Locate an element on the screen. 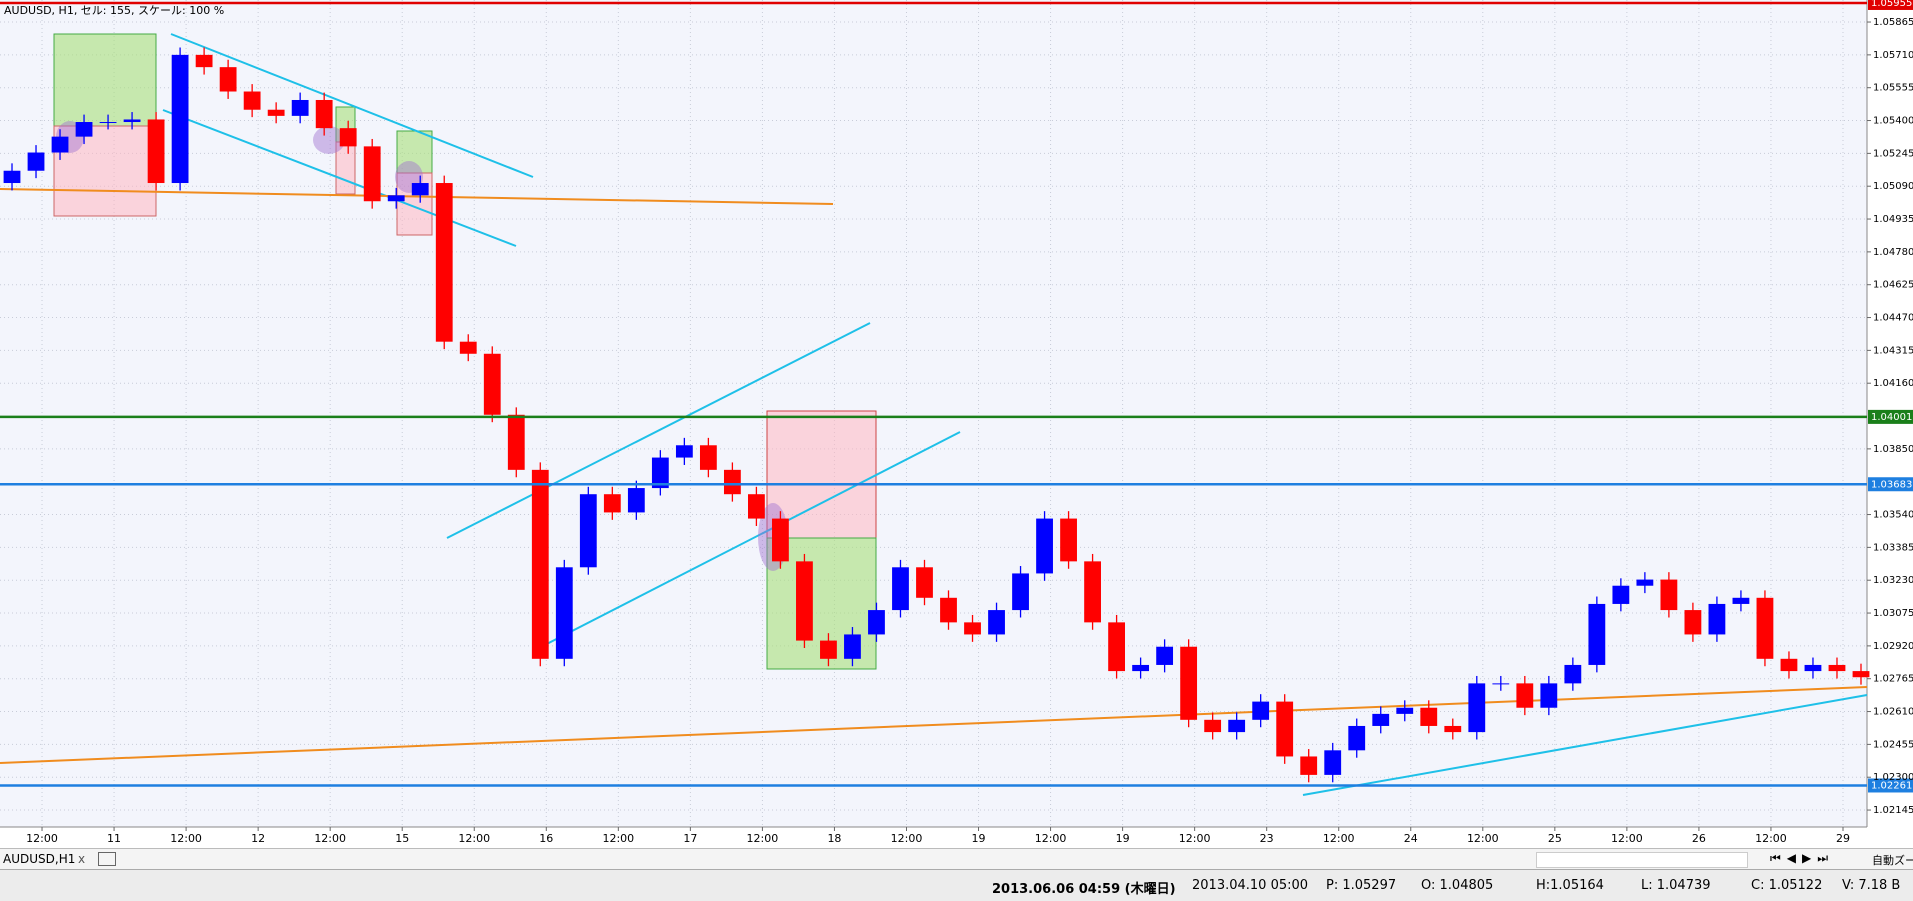 This screenshot has width=1913, height=901. y-tick-label: 1.04470 is located at coordinates (1893, 318).